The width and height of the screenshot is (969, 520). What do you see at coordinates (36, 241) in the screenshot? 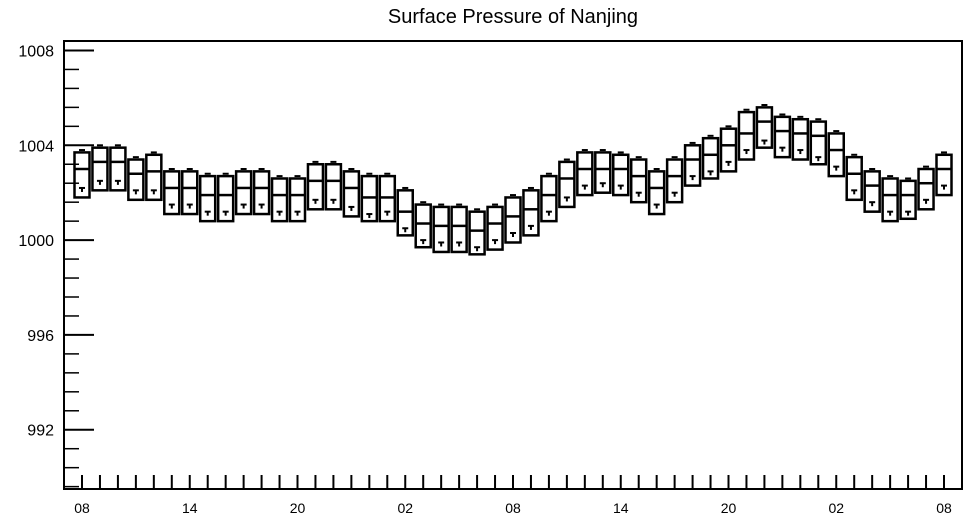
I see `y-tick-label: 1000` at bounding box center [36, 241].